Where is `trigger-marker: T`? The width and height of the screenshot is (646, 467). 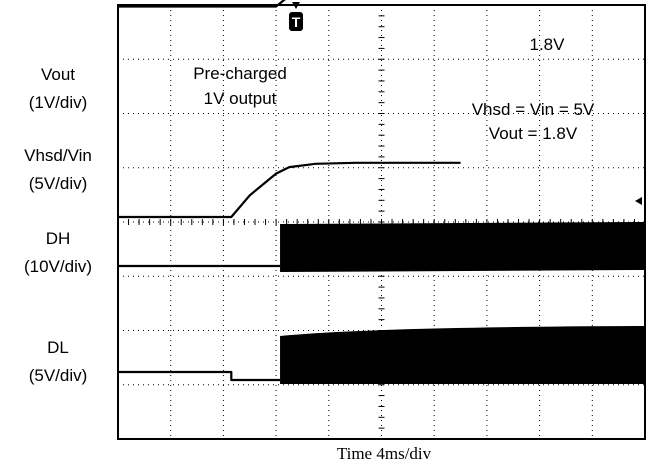 trigger-marker: T is located at coordinates (296, 16).